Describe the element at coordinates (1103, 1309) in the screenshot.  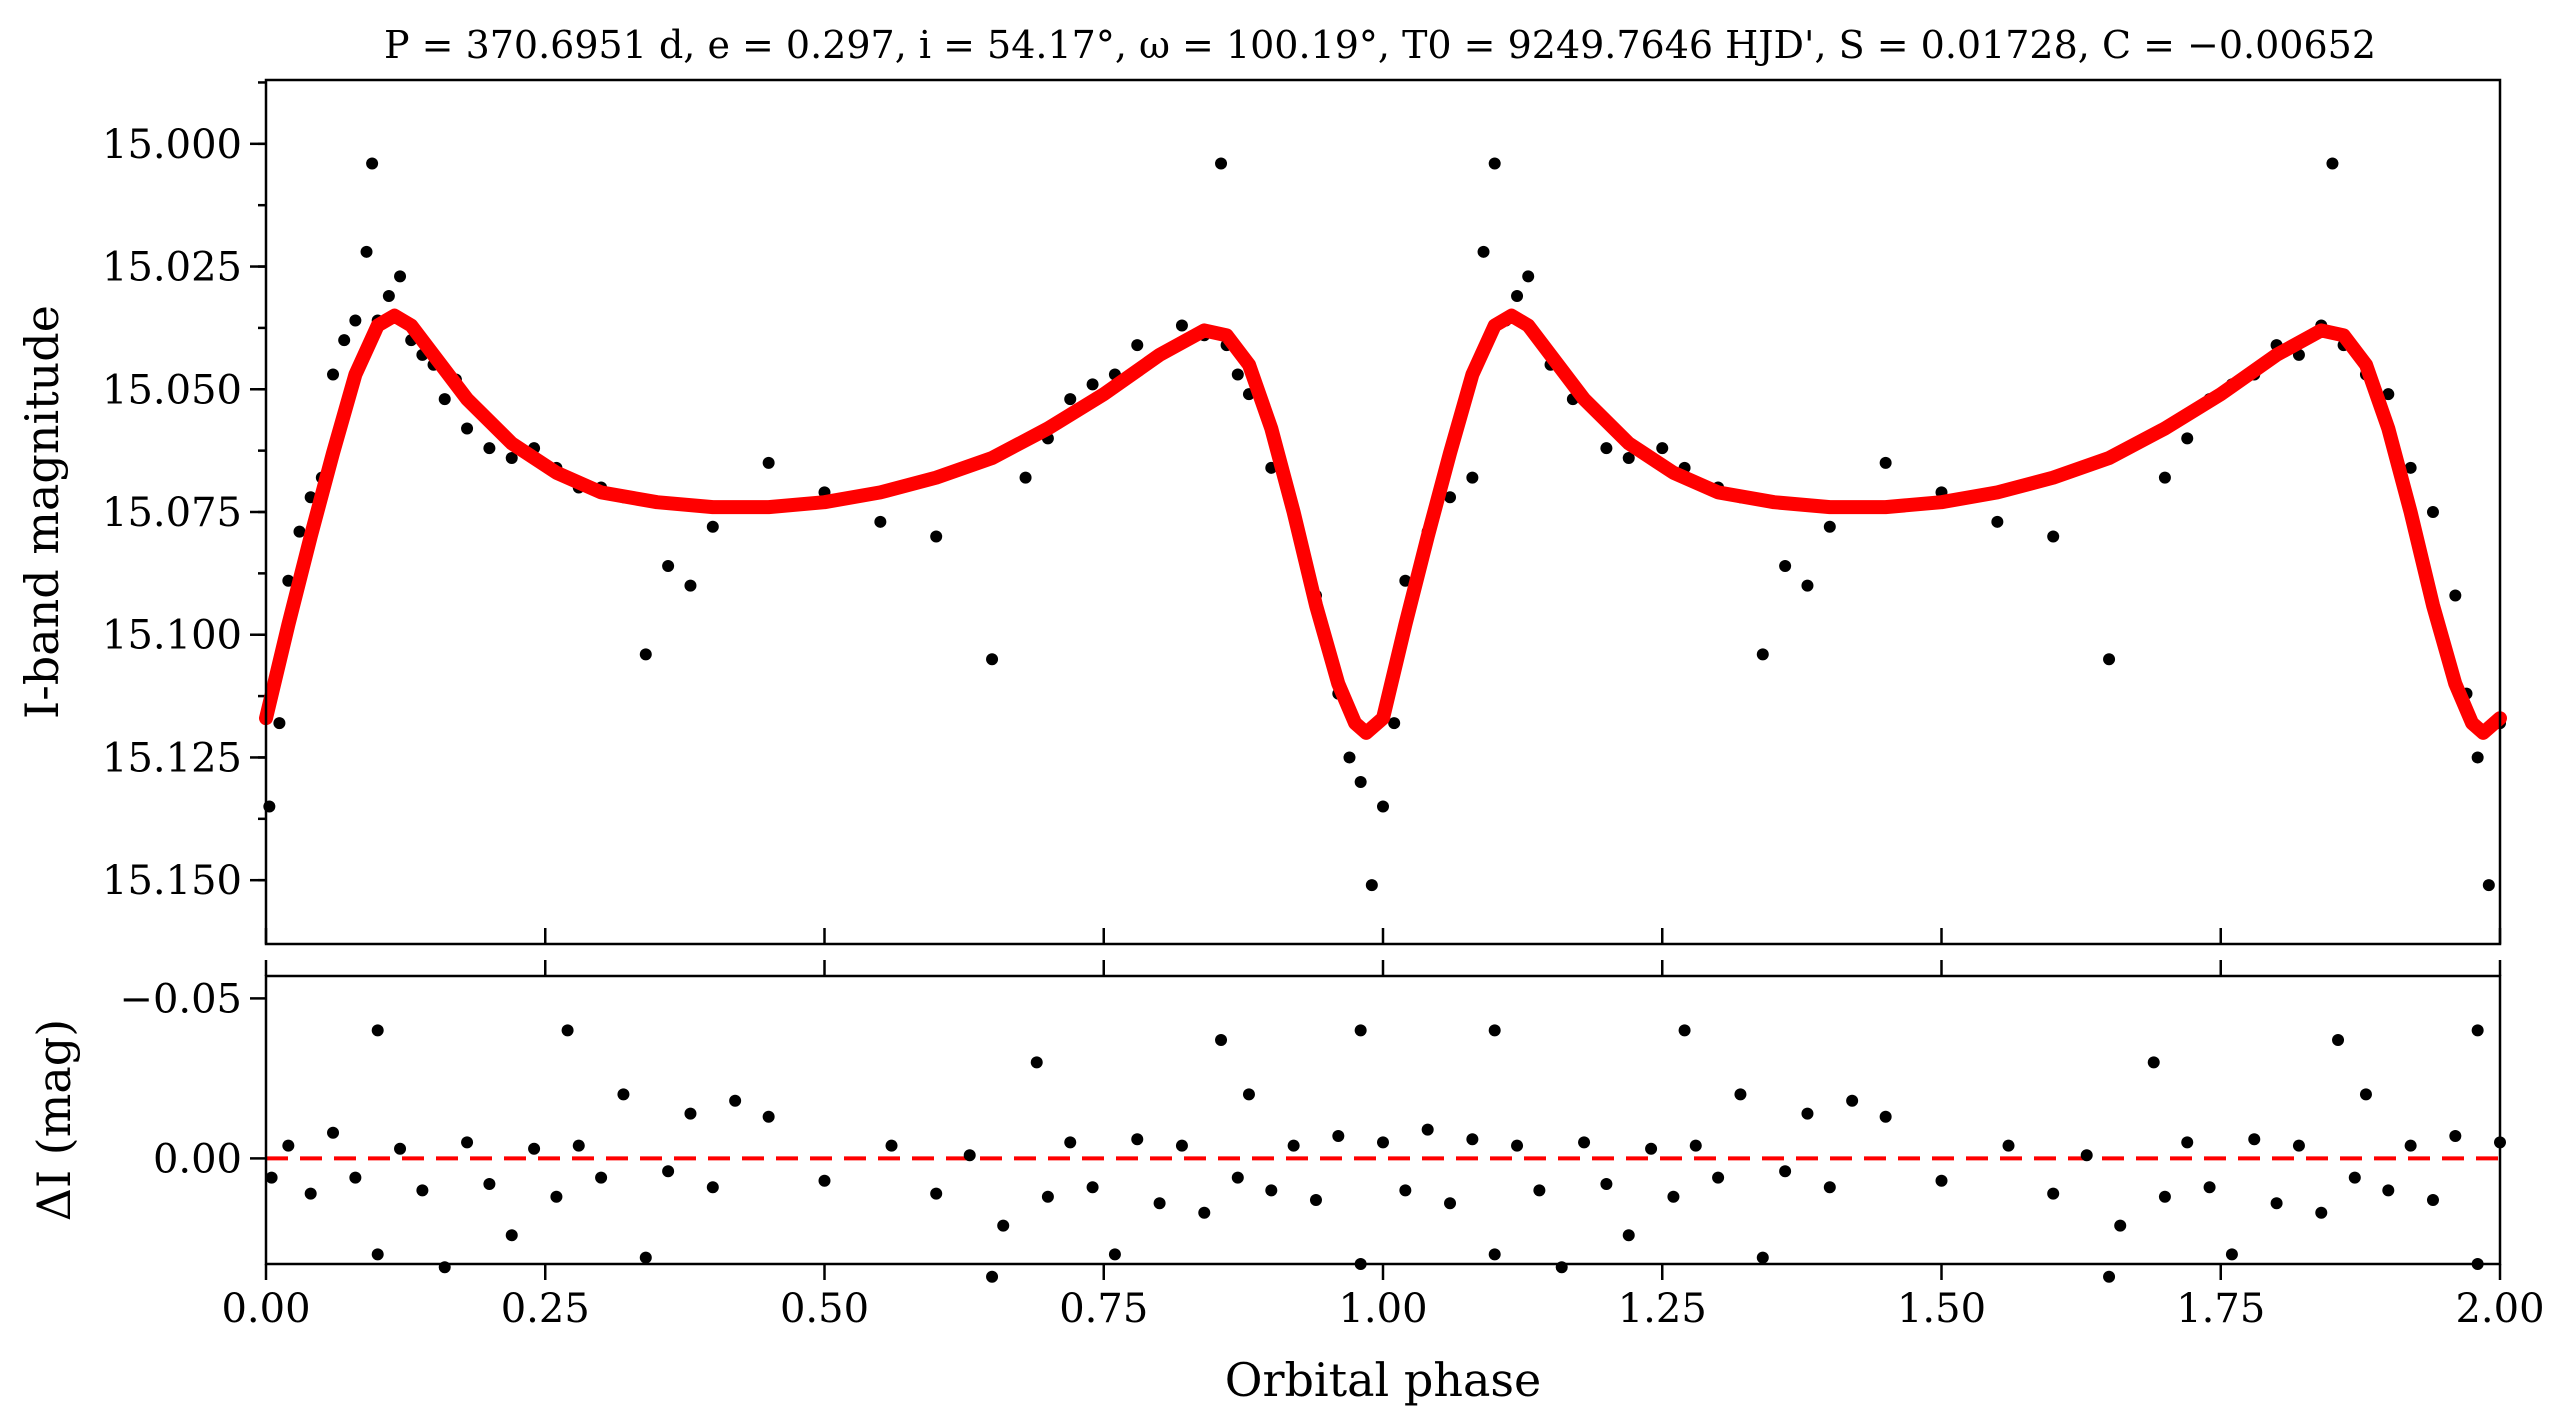
I see `x-tick-label: 0.75` at that location.